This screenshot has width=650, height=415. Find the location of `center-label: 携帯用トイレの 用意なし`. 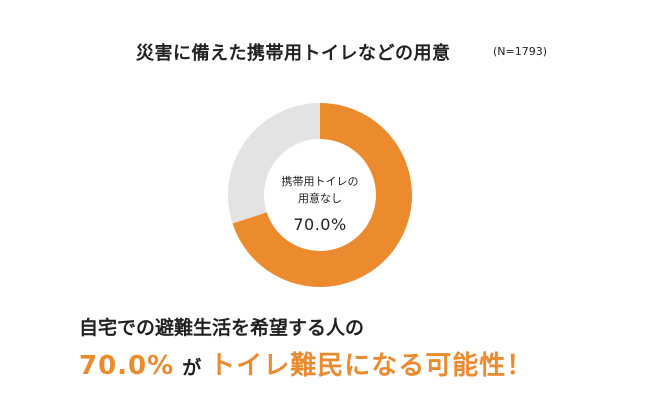

center-label: 携帯用トイレの 用意なし is located at coordinates (320, 190).